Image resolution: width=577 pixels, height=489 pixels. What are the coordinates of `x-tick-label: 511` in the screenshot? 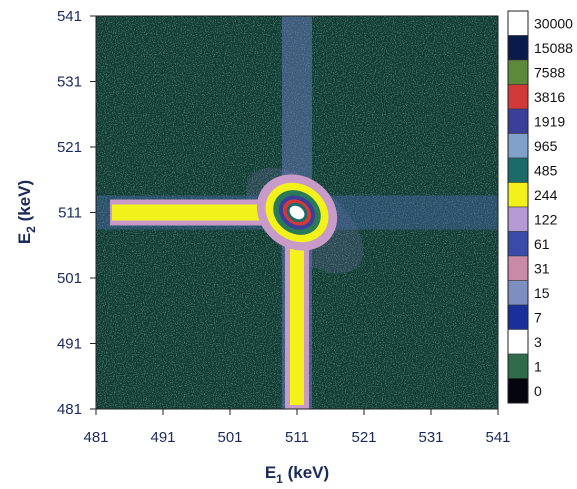 It's located at (297, 437).